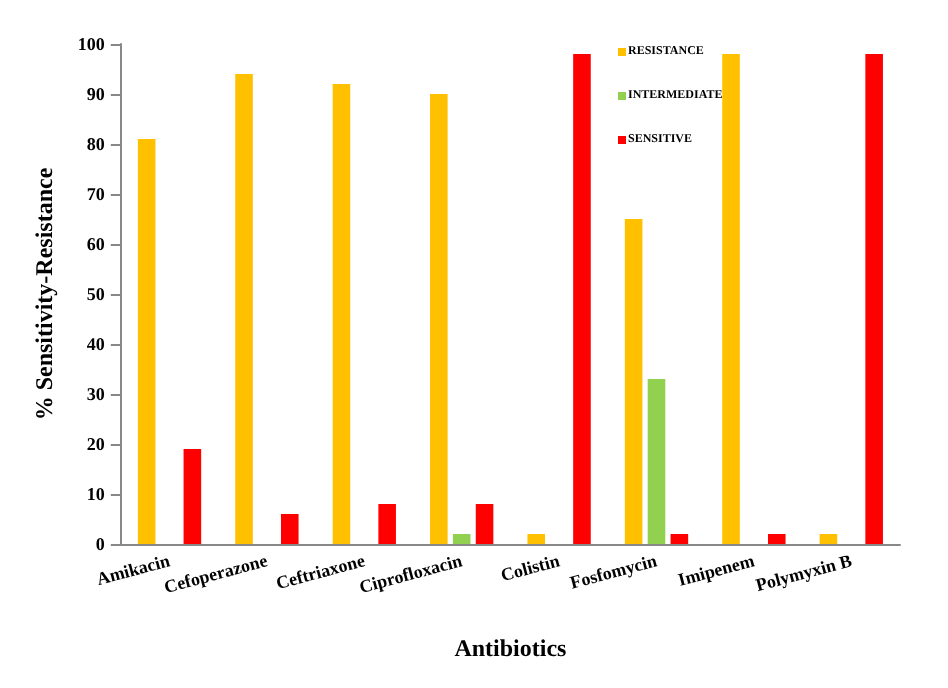 The height and width of the screenshot is (688, 948). Describe the element at coordinates (100, 544) in the screenshot. I see `y-tick-label: 0` at that location.